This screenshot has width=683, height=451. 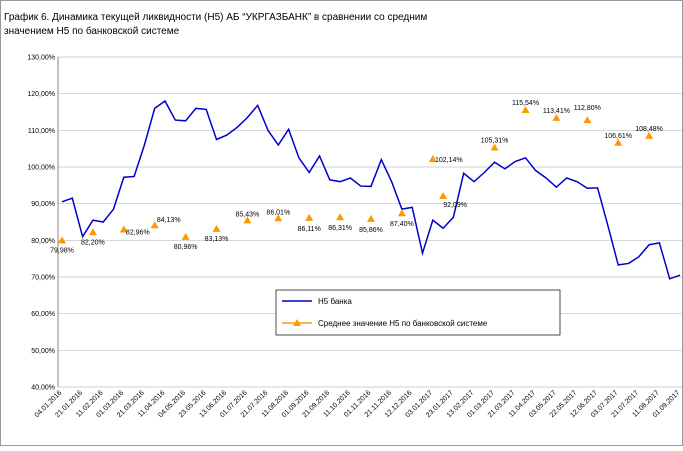 I want to click on data-label: 115,54%, so click(x=525, y=103).